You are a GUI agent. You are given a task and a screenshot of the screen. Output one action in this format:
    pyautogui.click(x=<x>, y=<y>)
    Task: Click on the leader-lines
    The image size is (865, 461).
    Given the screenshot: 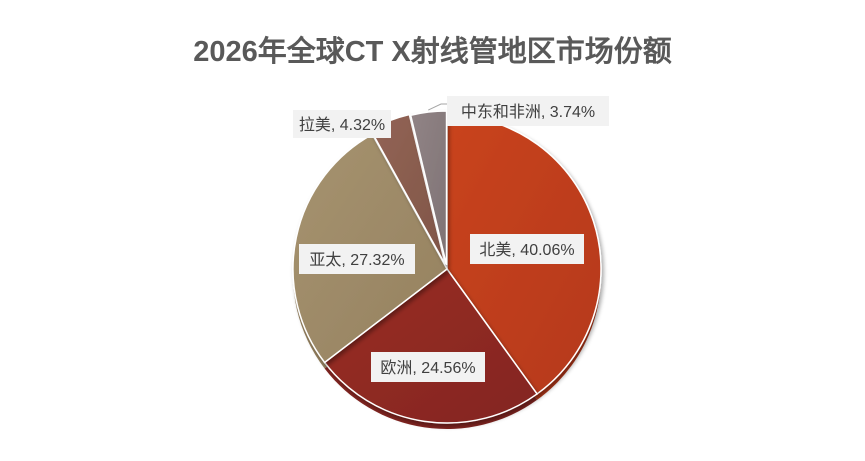 What is the action you would take?
    pyautogui.click(x=438, y=107)
    